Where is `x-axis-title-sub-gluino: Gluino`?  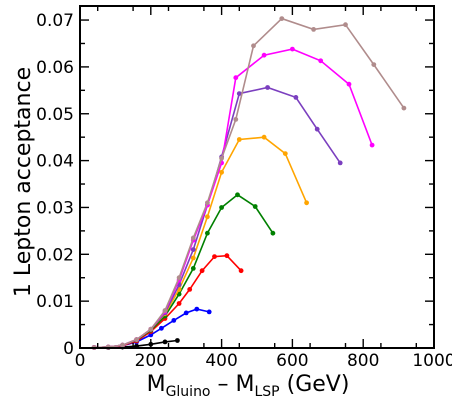 x-axis-title-sub-gluino: Gluino is located at coordinates (188, 392).